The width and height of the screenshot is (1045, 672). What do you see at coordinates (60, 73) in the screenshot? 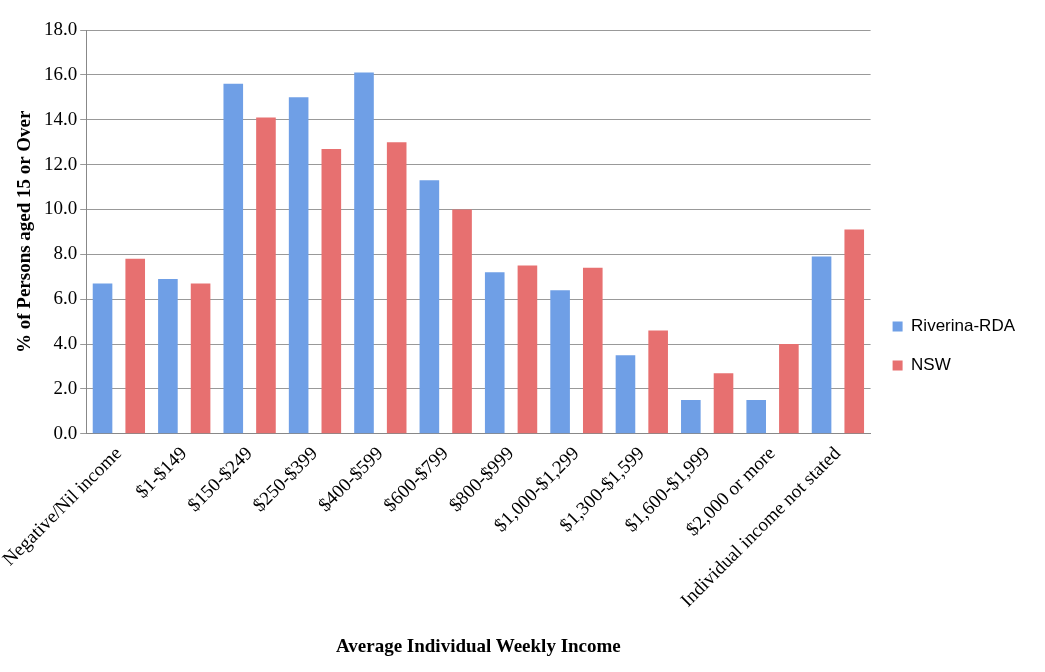
I see `y-tick-label: 16.0` at bounding box center [60, 73].